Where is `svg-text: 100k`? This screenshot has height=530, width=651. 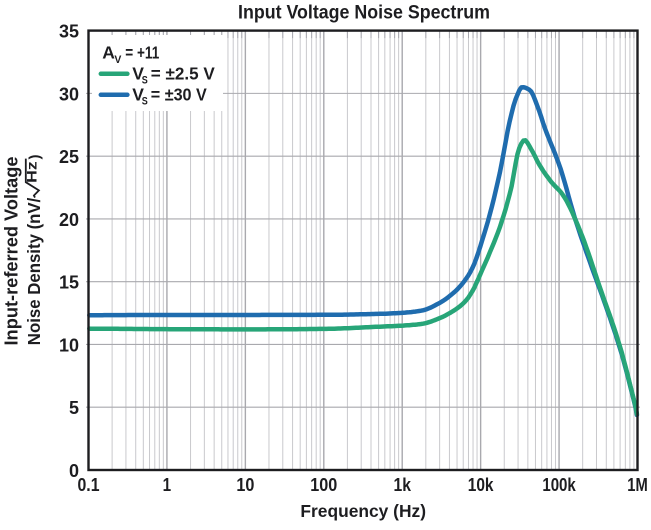 svg-text: 100k is located at coordinates (559, 485).